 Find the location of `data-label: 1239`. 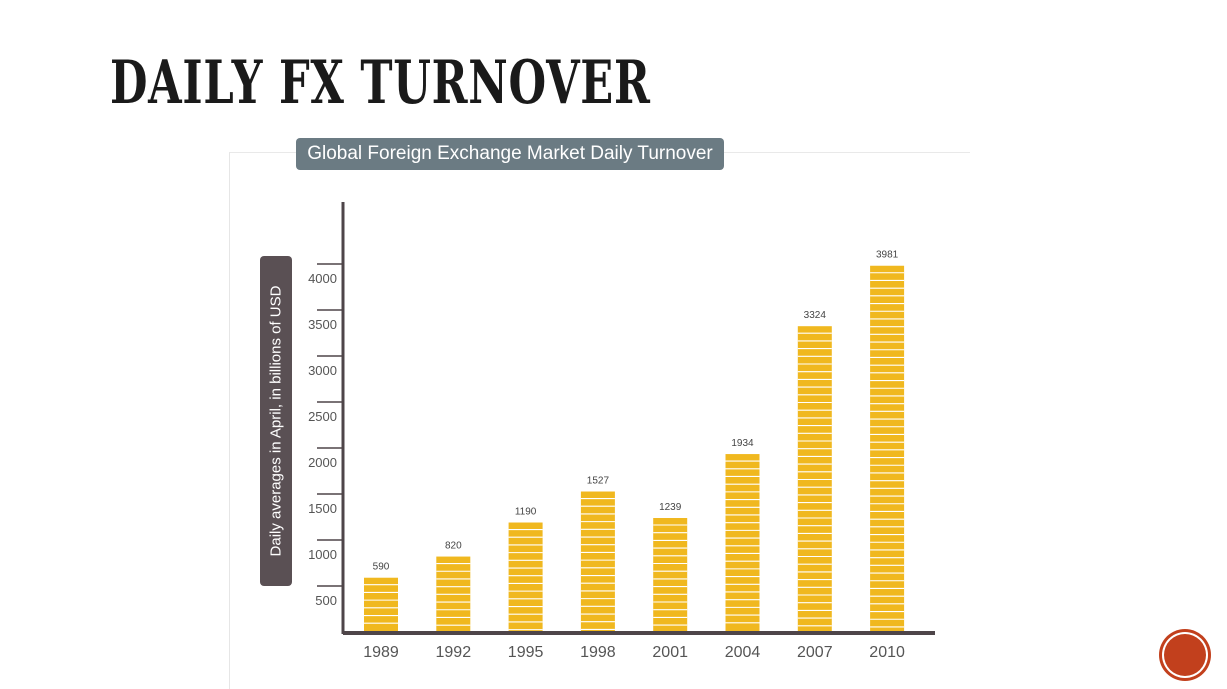

data-label: 1239 is located at coordinates (670, 507).